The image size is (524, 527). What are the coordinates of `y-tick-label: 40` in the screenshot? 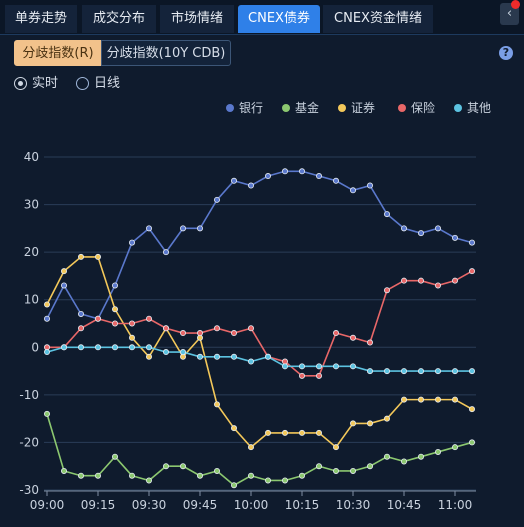 It's located at (31, 157).